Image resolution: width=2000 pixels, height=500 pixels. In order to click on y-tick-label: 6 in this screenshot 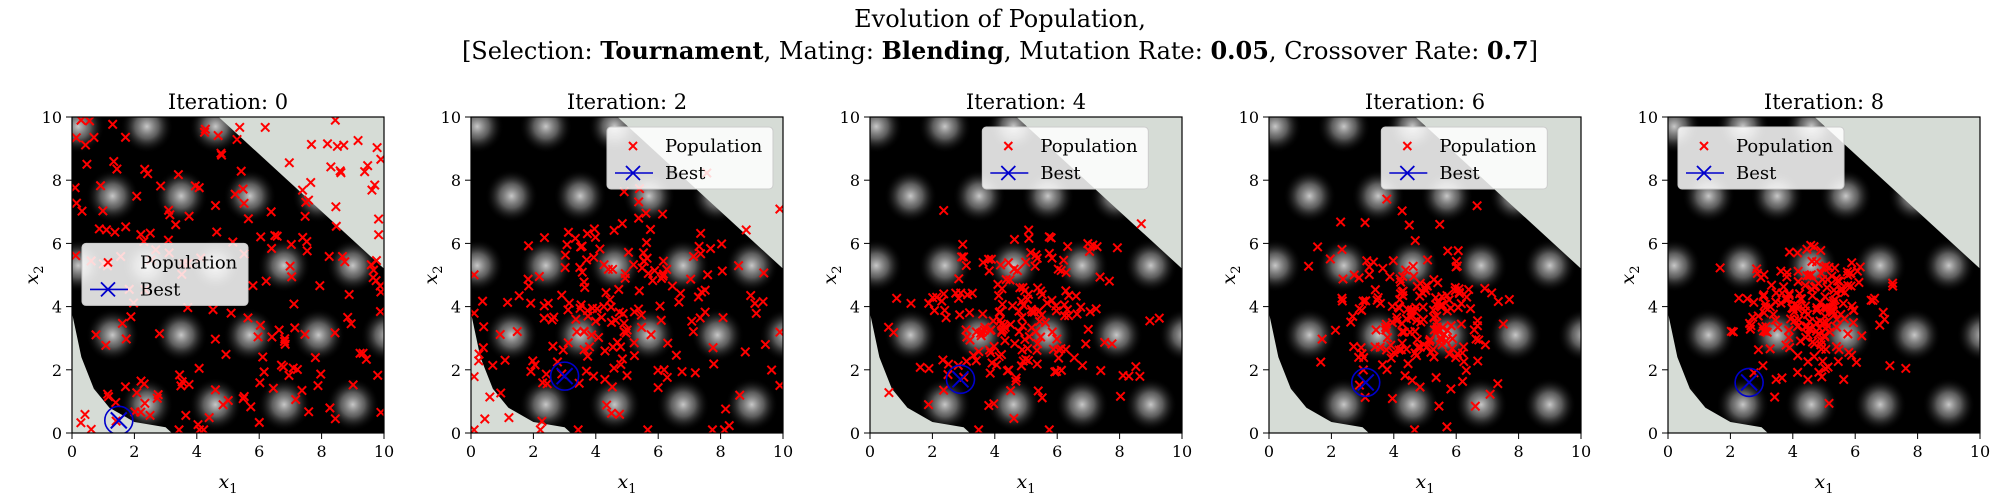, I will do `click(1653, 243)`.